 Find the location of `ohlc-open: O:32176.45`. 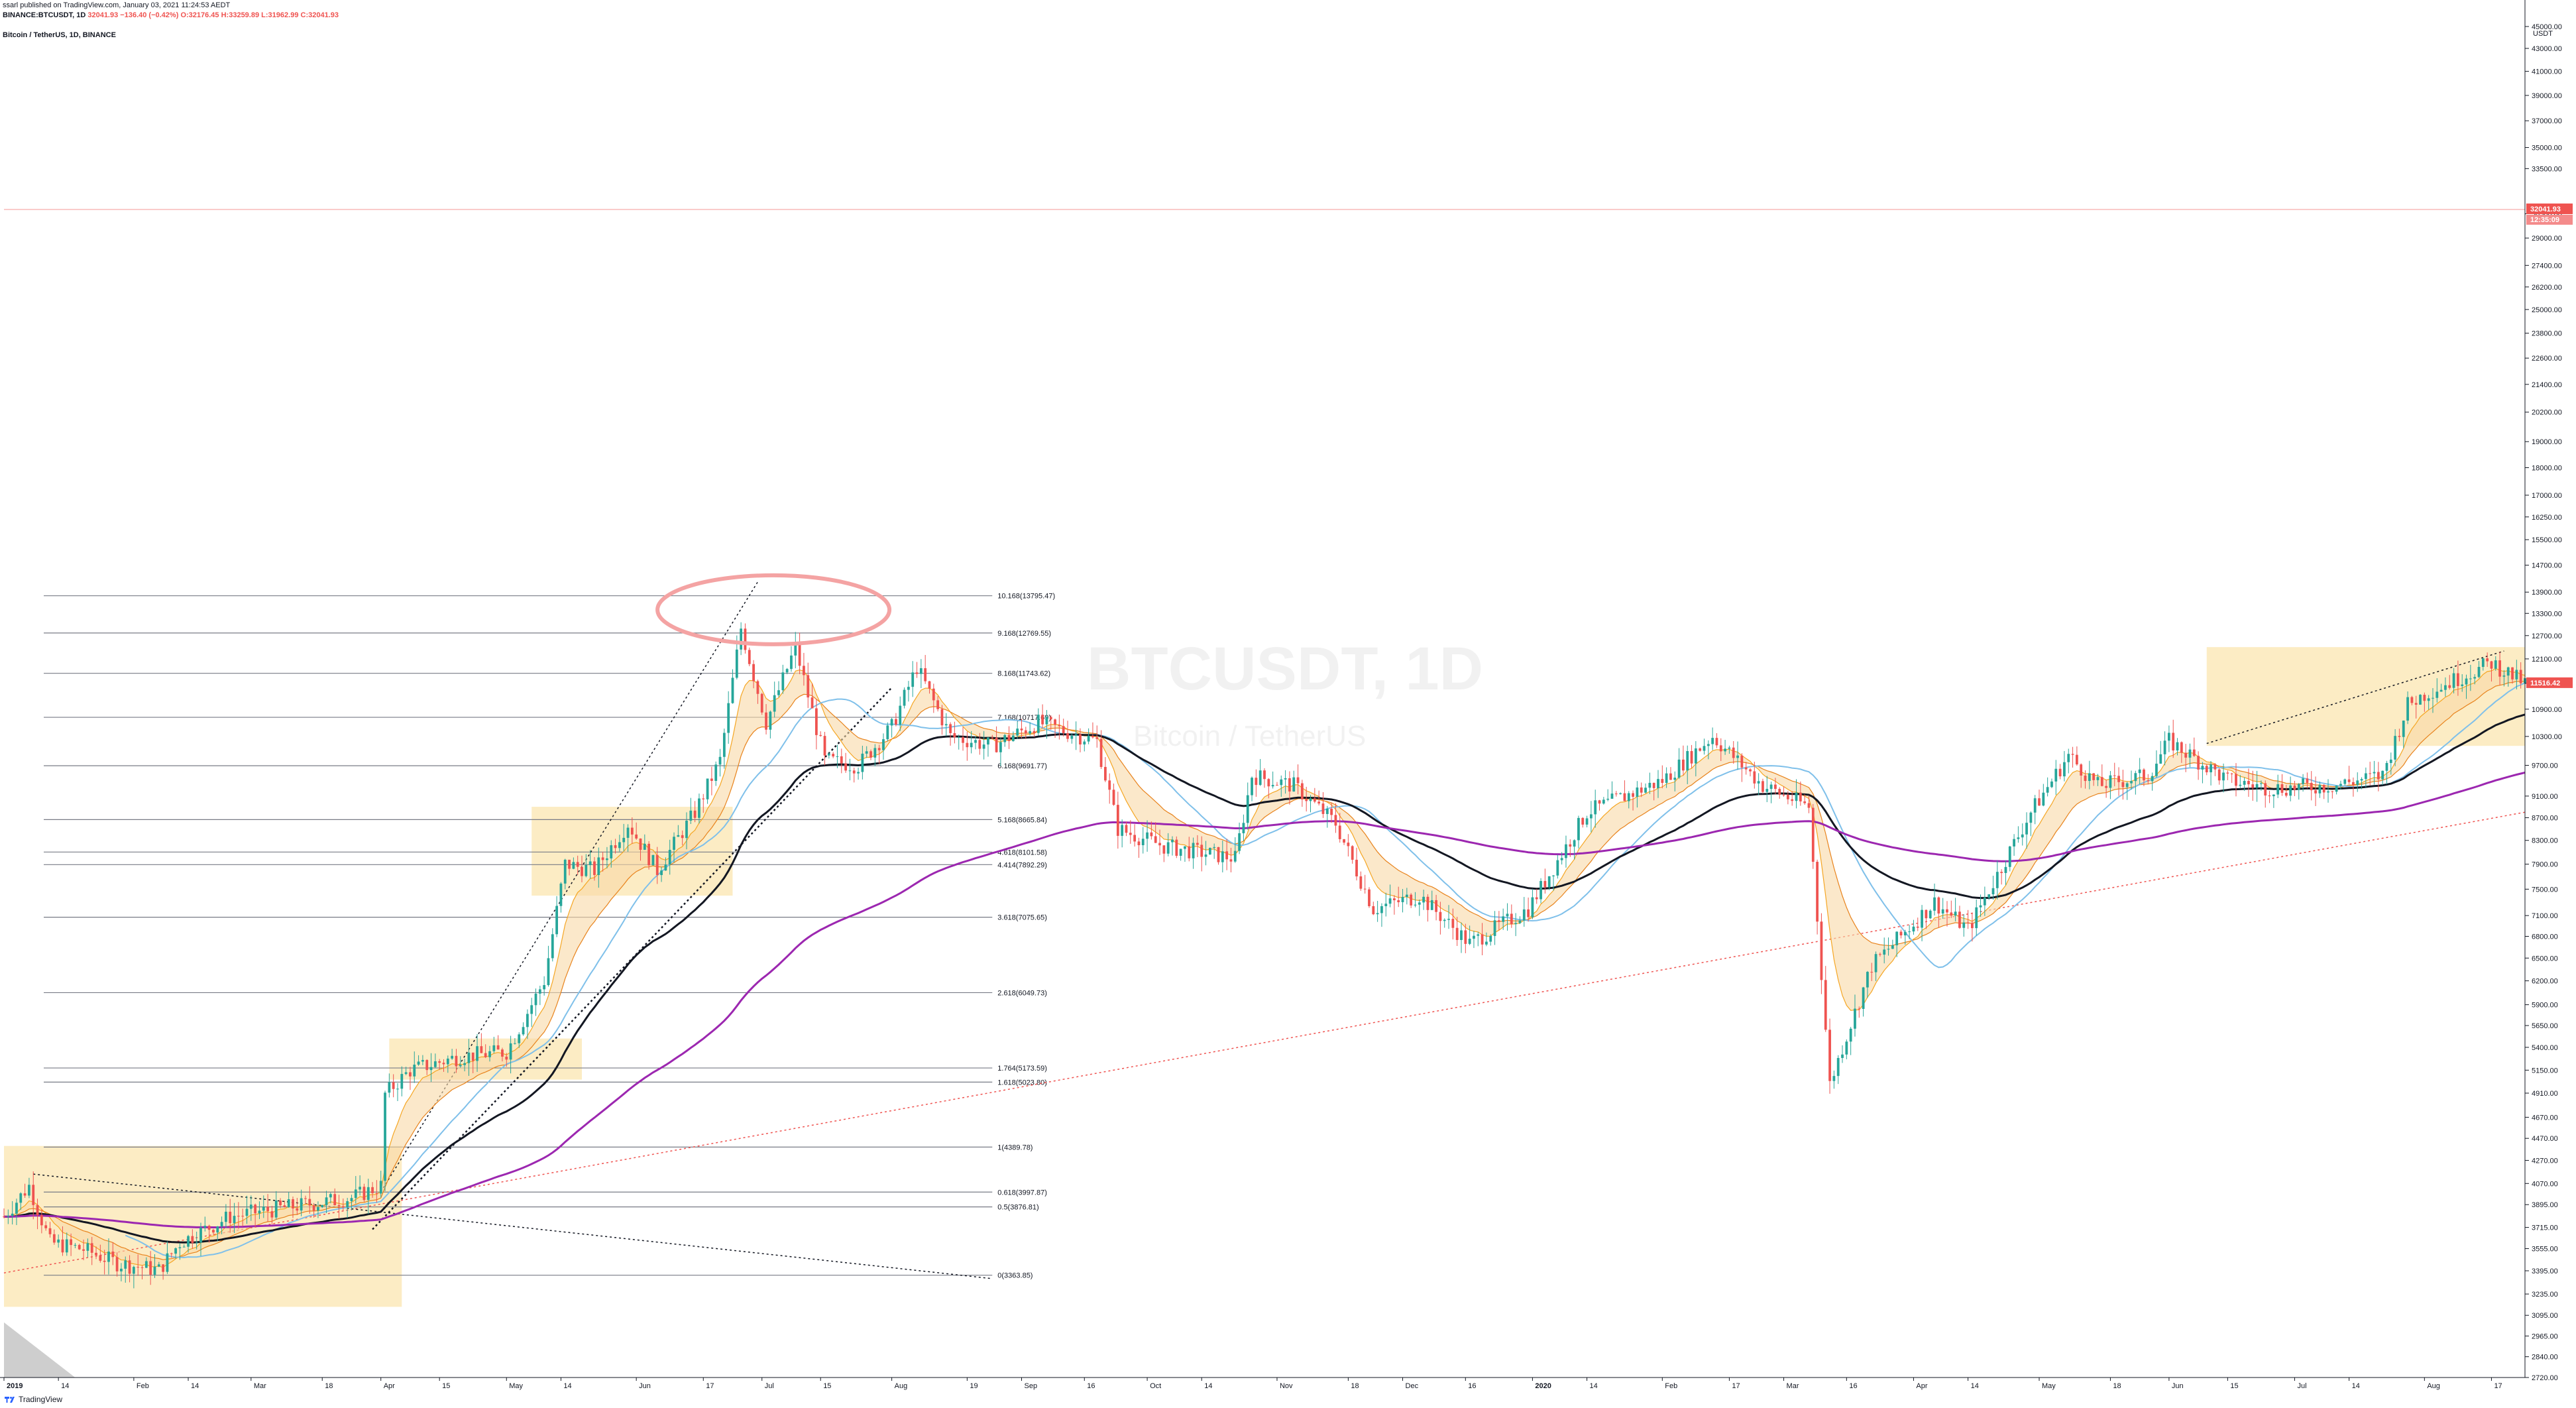

ohlc-open: O:32176.45 is located at coordinates (200, 15).